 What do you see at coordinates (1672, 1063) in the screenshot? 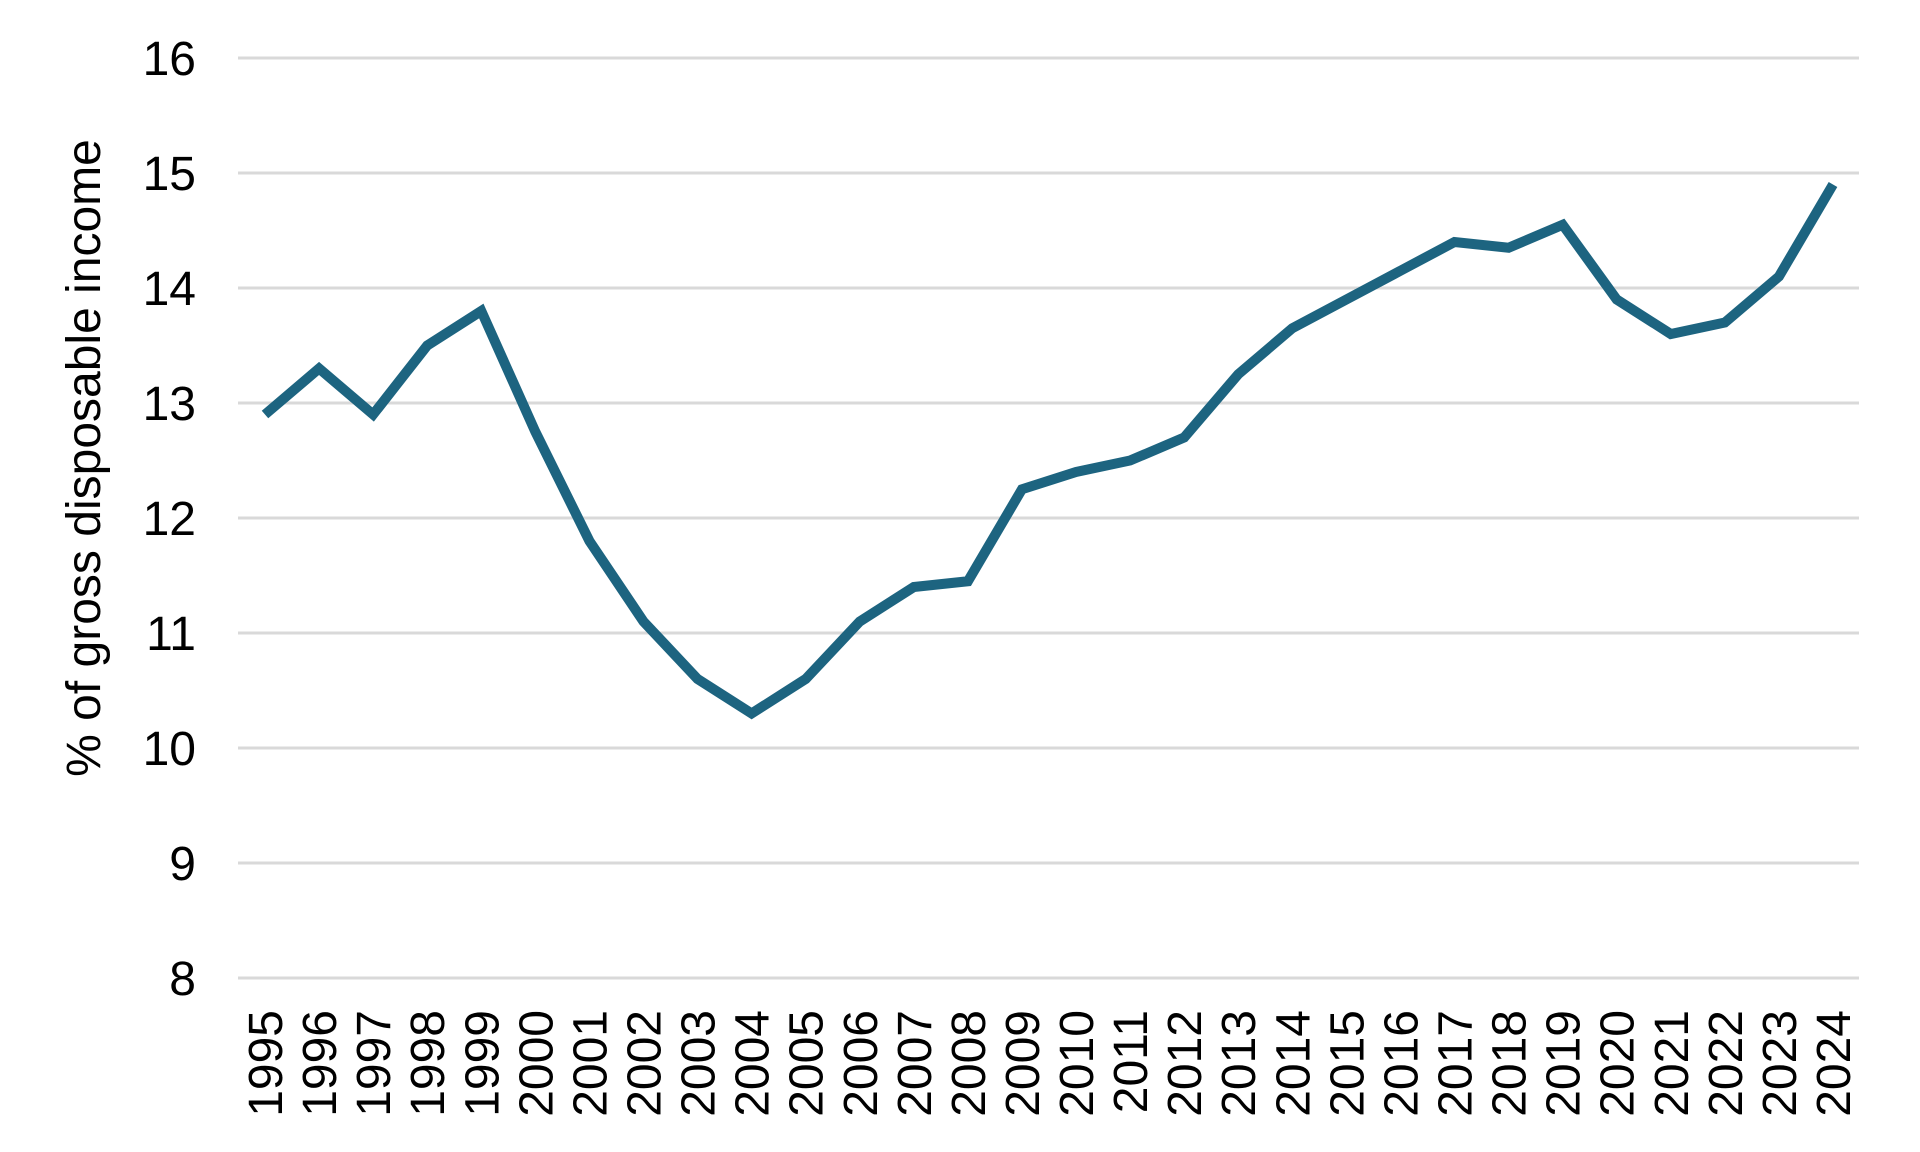
I see `x-tick-label: 2021` at bounding box center [1672, 1063].